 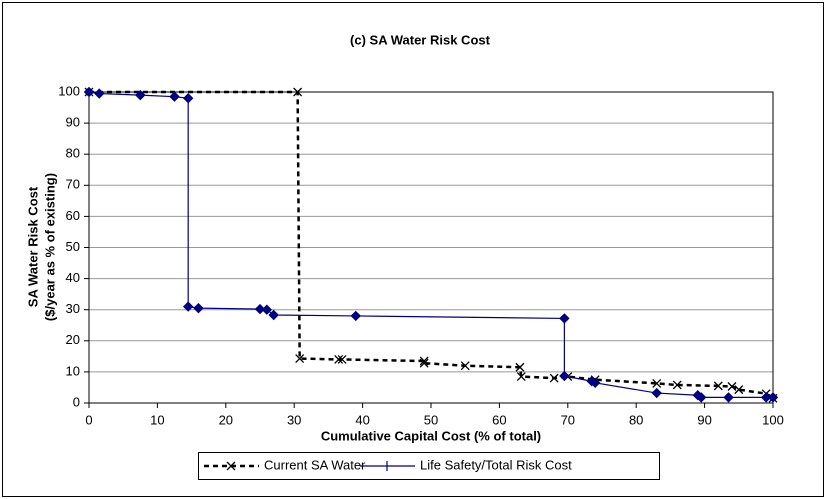 I want to click on x-tick-label: 30, so click(x=294, y=419).